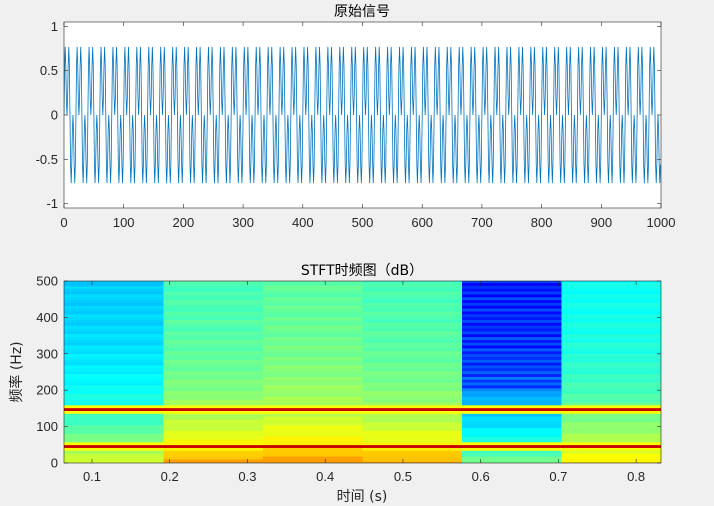 The image size is (714, 506). I want to click on x-tick-label: 700, so click(482, 222).